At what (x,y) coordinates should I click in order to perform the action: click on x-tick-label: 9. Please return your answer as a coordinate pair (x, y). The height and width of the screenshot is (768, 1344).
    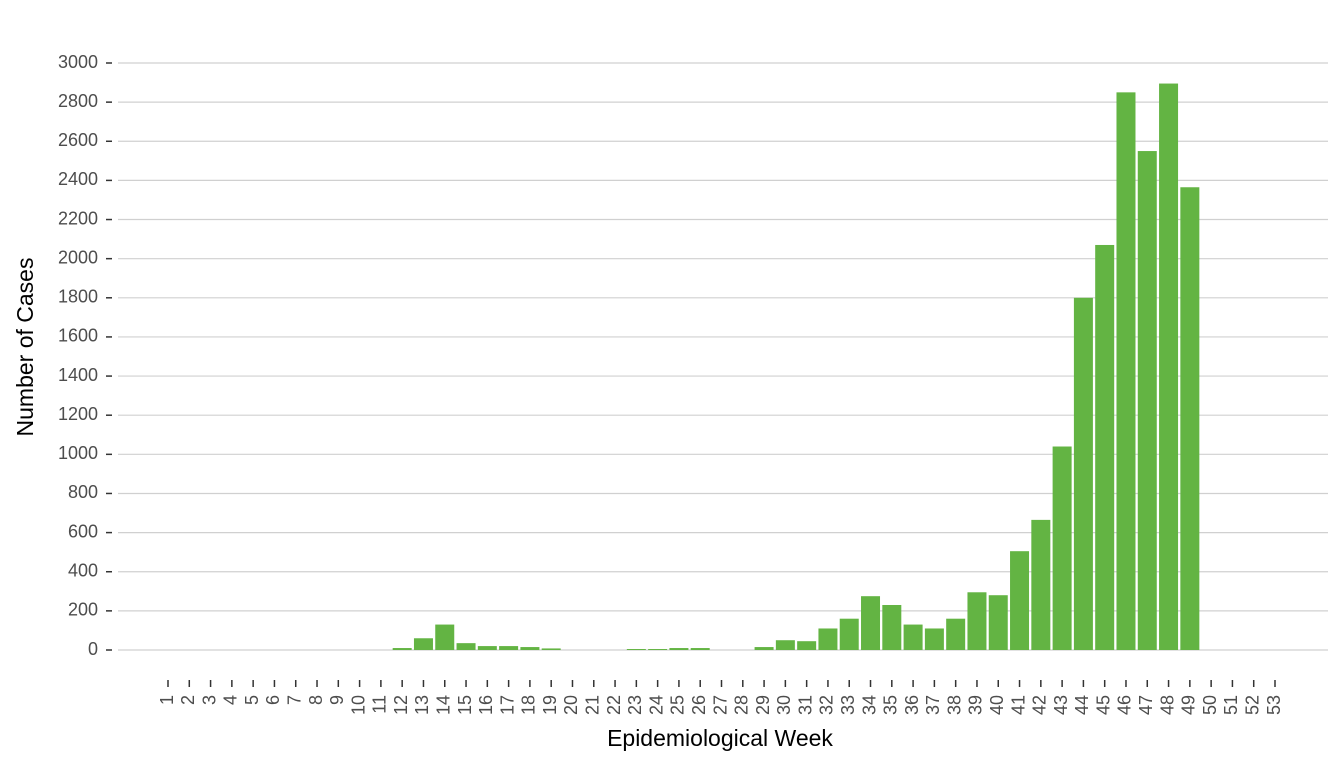
    Looking at the image, I should click on (337, 700).